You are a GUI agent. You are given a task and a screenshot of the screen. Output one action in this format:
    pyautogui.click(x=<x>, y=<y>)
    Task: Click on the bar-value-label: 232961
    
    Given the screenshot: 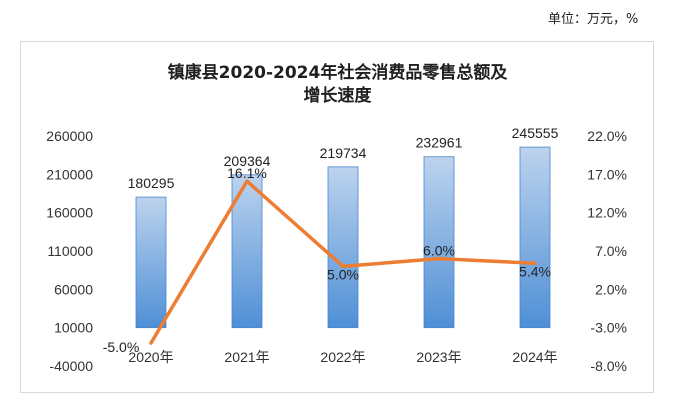 What is the action you would take?
    pyautogui.click(x=439, y=143)
    